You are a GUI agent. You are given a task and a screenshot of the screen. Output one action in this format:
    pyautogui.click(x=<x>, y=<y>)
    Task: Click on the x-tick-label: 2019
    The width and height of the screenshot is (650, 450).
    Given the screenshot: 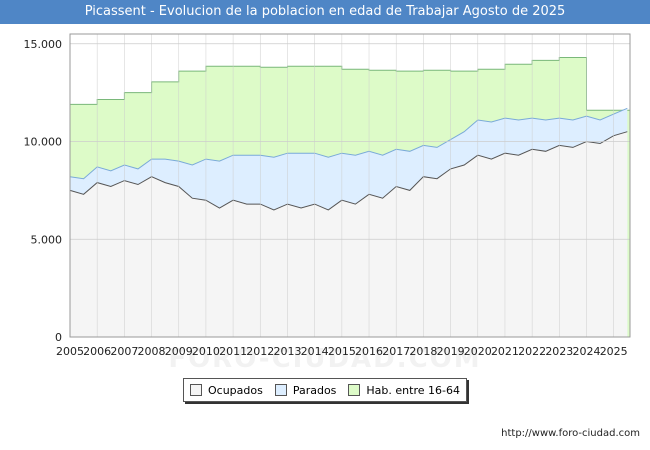 What is the action you would take?
    pyautogui.click(x=451, y=351)
    